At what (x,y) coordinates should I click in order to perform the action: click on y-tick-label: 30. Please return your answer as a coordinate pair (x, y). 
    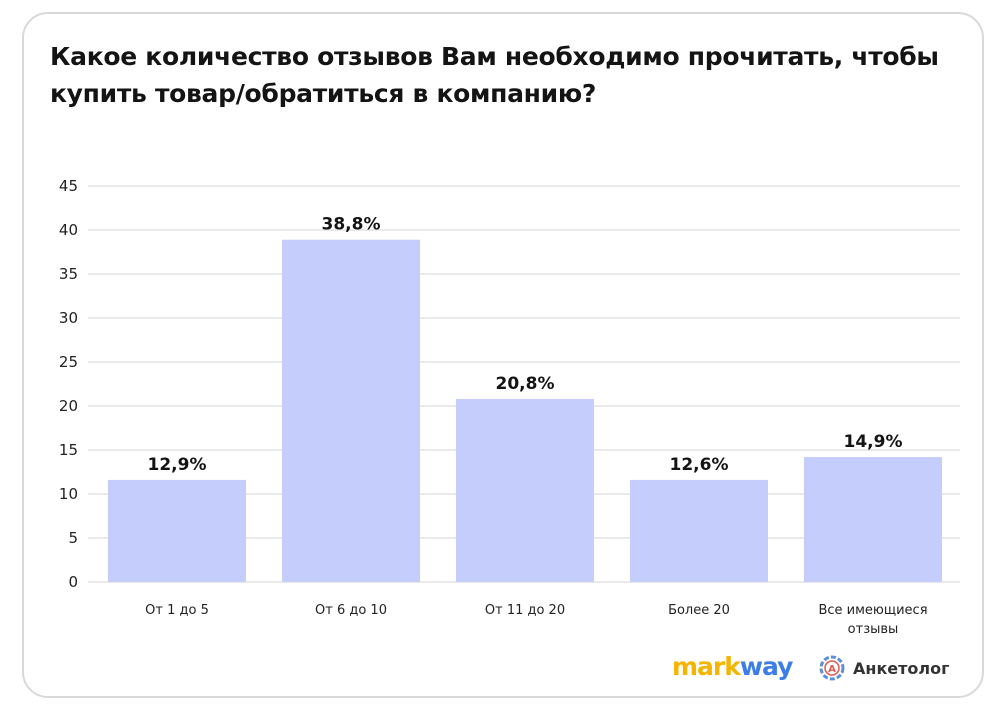
    Looking at the image, I should click on (68, 318).